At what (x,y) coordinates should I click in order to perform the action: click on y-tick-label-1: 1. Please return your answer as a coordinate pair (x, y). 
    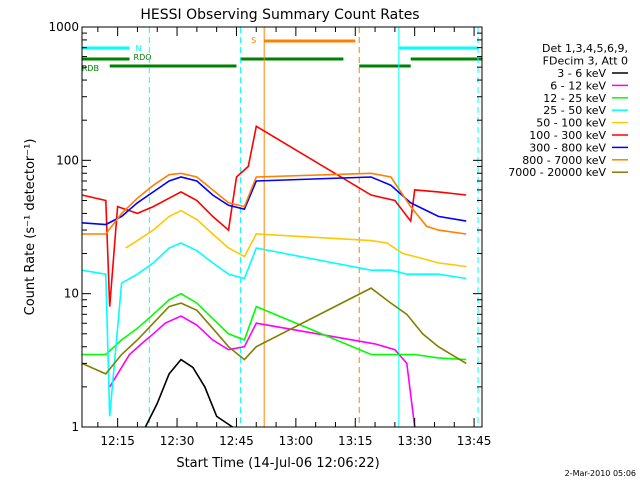
    Looking at the image, I should click on (75, 427).